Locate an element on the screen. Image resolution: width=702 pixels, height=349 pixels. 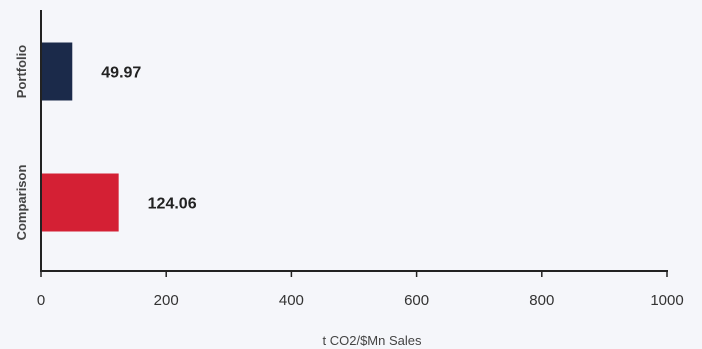
x-tick-label: 200 is located at coordinates (166, 300).